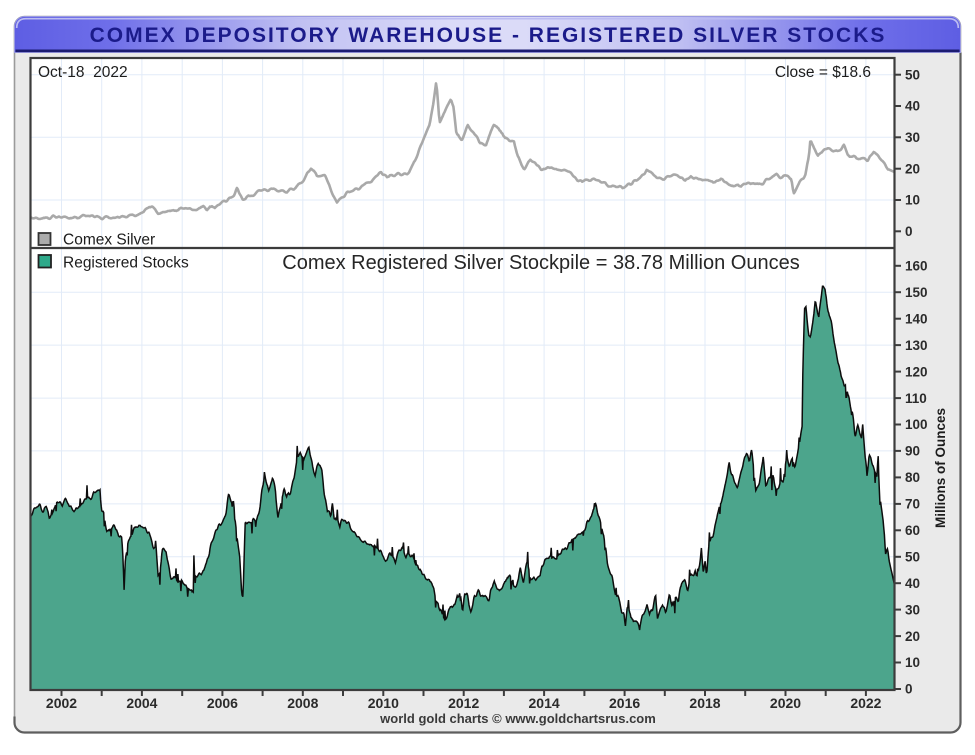 This screenshot has height=755, width=975. What do you see at coordinates (383, 703) in the screenshot?
I see `svg-text: 2010` at bounding box center [383, 703].